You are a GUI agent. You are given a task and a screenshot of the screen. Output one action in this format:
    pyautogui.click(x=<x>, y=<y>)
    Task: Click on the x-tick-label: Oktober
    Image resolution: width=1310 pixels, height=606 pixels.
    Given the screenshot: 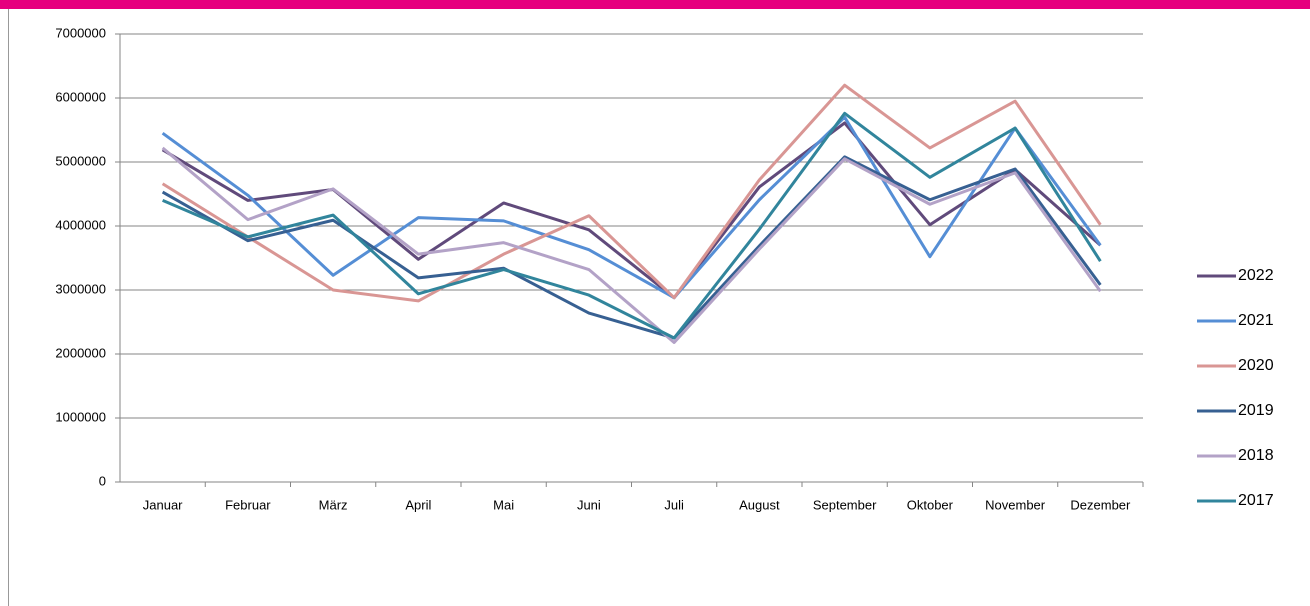 What is the action you would take?
    pyautogui.click(x=930, y=504)
    